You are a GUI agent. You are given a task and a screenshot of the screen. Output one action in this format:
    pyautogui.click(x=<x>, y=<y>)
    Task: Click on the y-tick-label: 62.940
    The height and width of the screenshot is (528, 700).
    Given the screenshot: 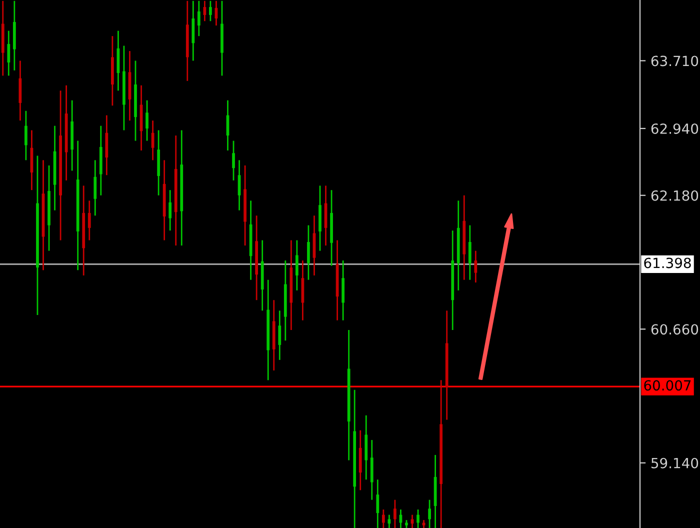 What is the action you would take?
    pyautogui.click(x=674, y=128)
    